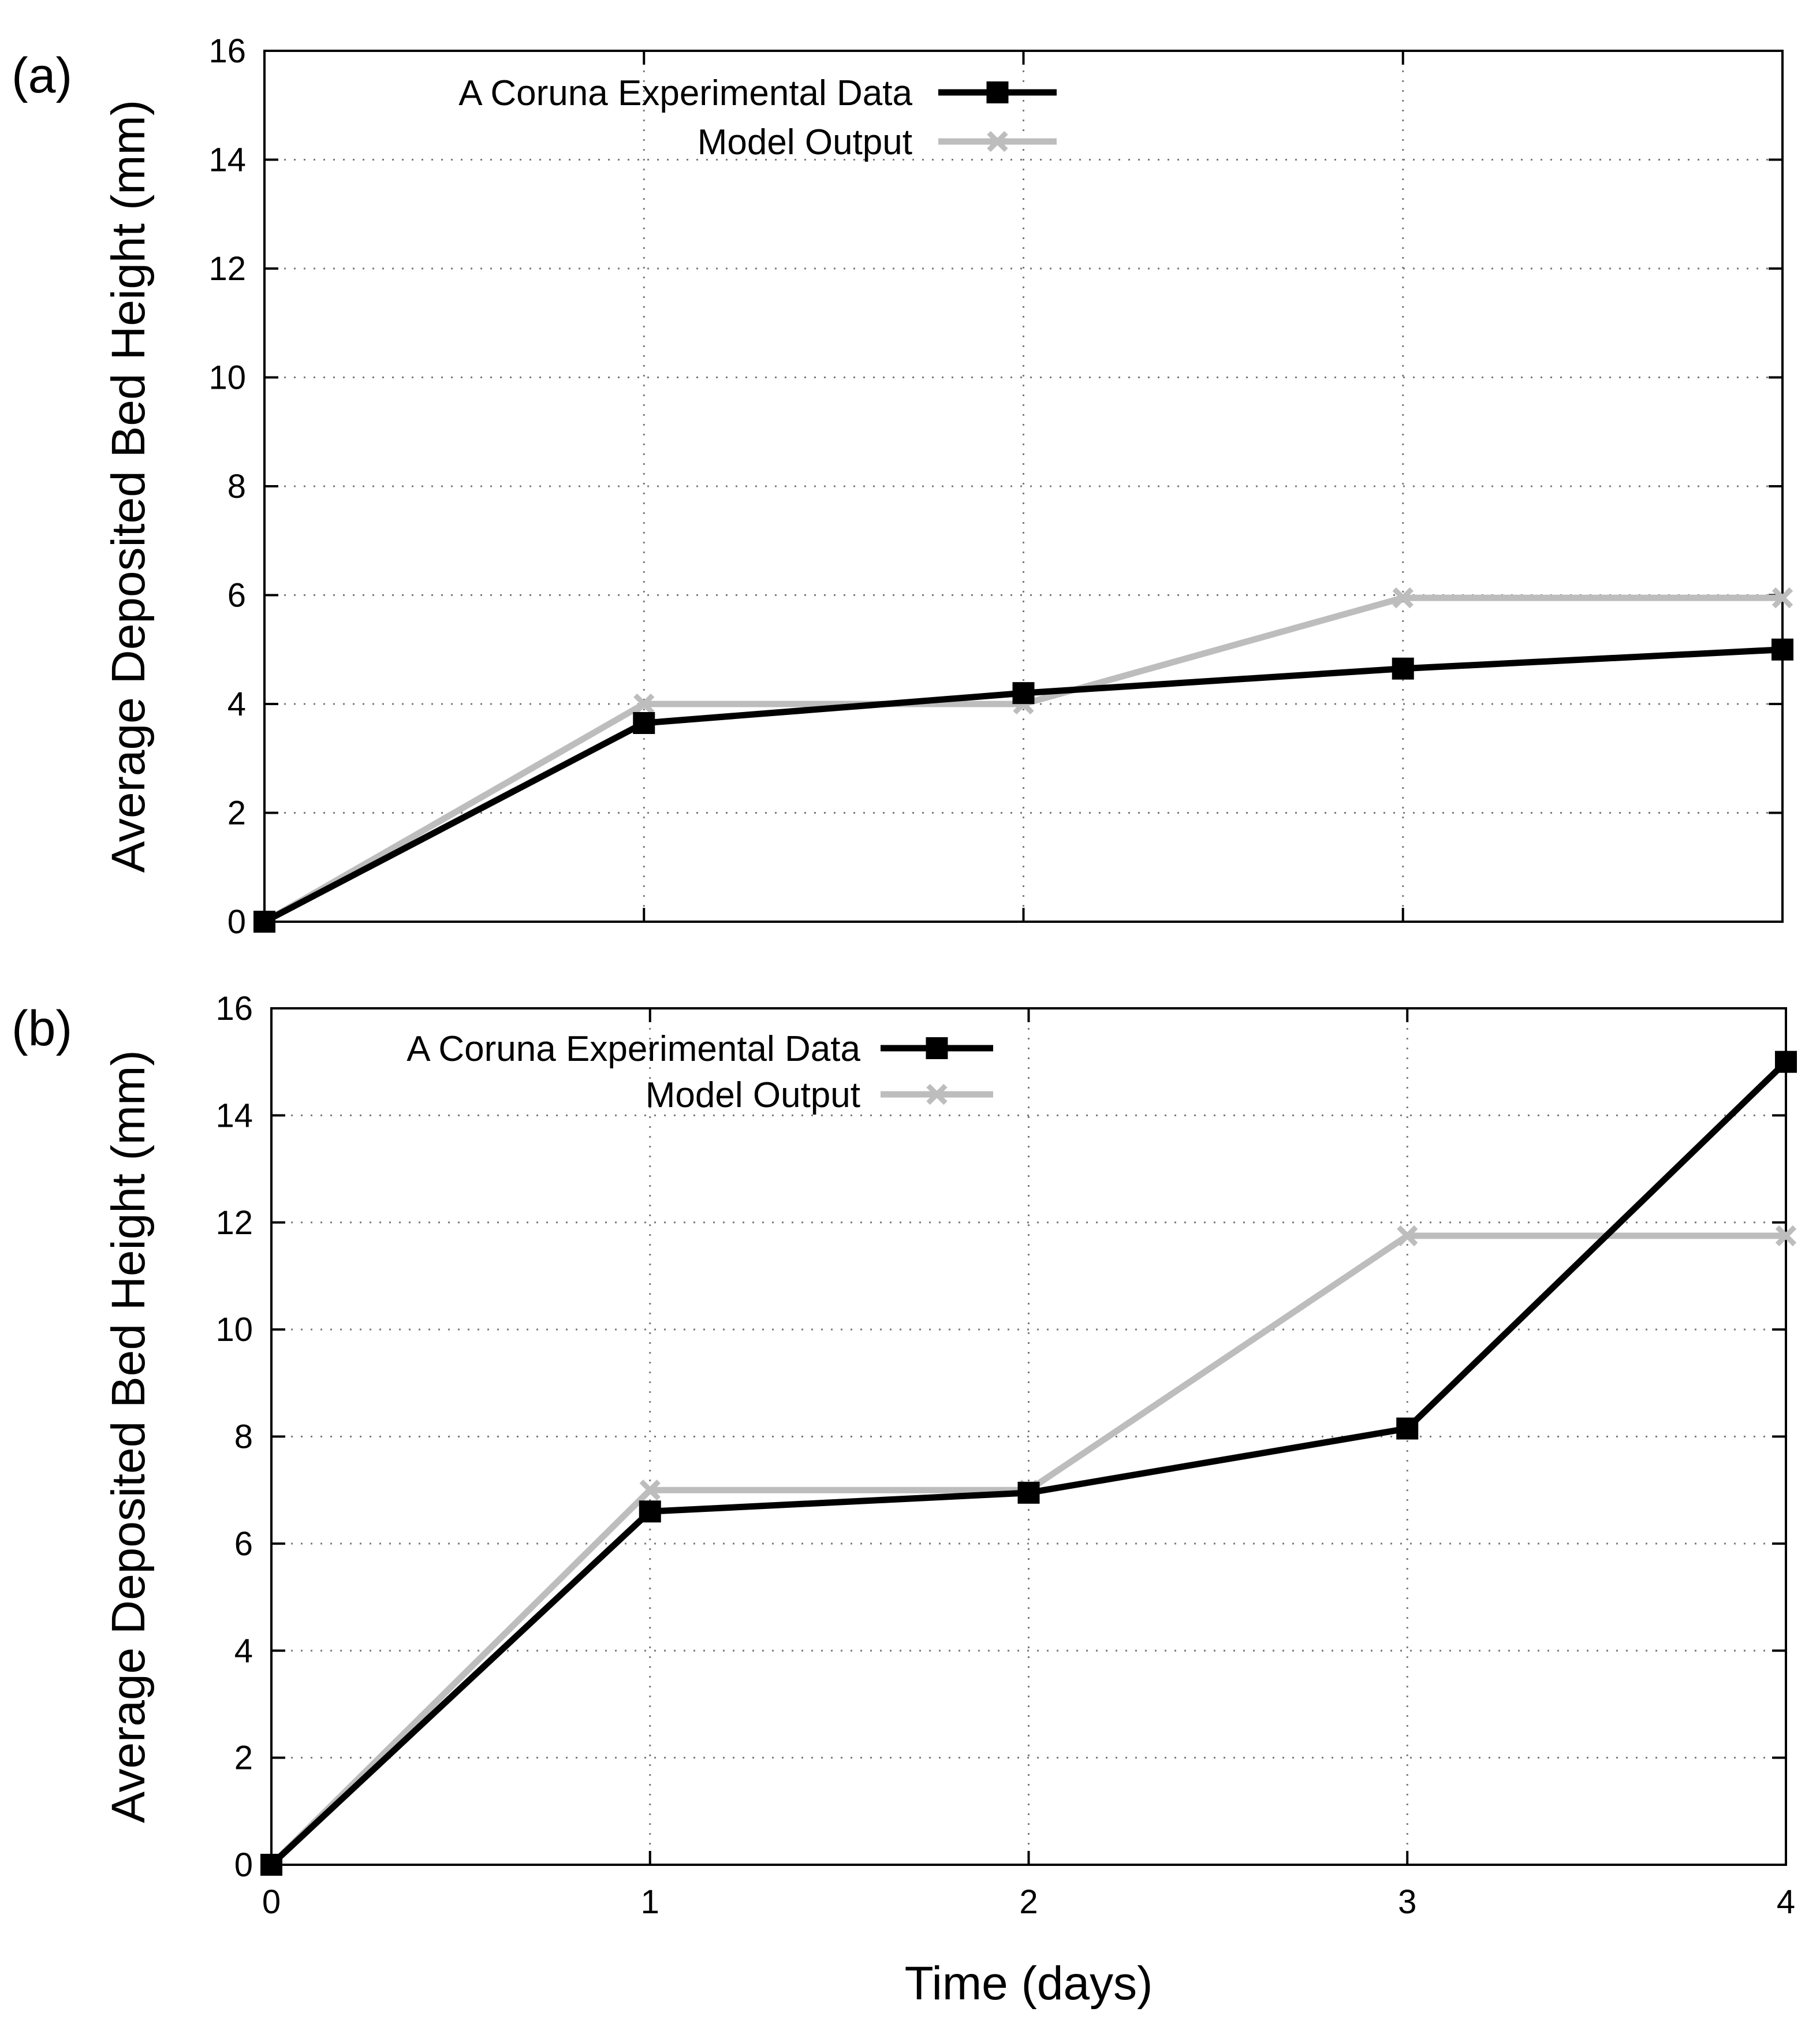 The width and height of the screenshot is (1820, 2023). Describe the element at coordinates (1029, 1902) in the screenshot. I see `x-tick-label: 2` at that location.